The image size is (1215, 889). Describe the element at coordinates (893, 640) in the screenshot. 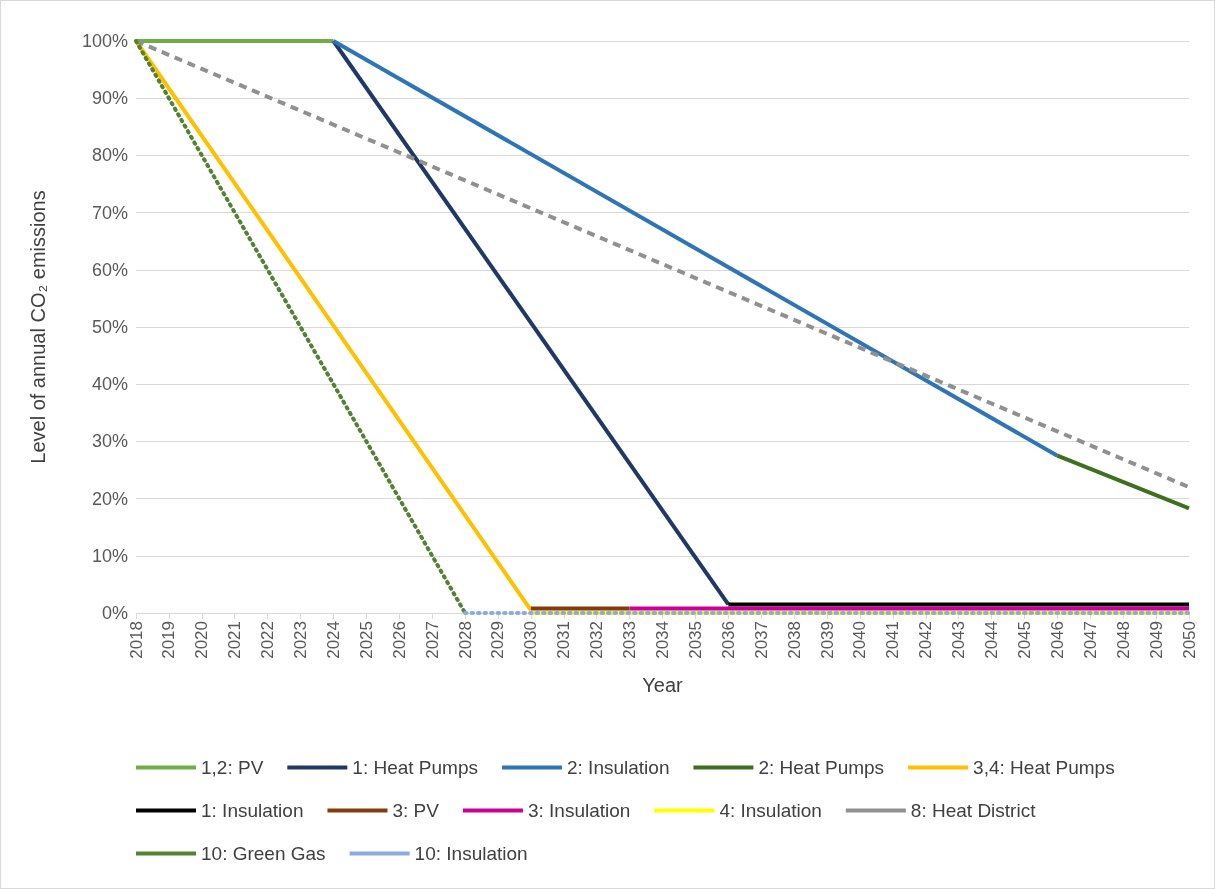

I see `x-tick-label: 2041` at that location.